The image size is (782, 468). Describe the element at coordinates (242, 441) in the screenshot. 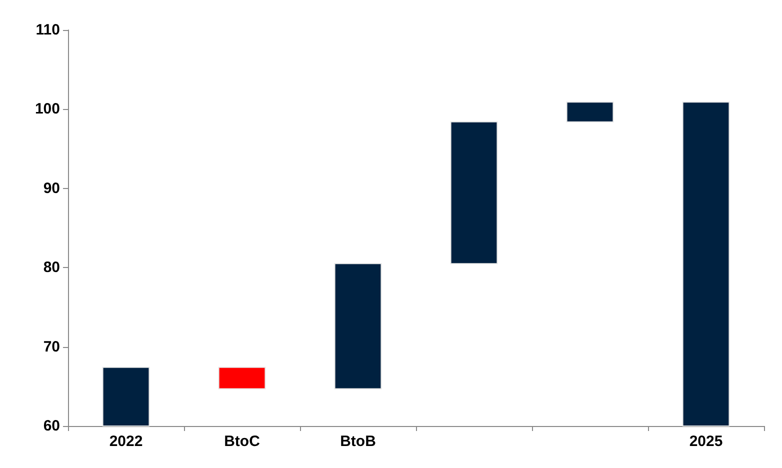

I see `x-tick-label: BtoC` at that location.